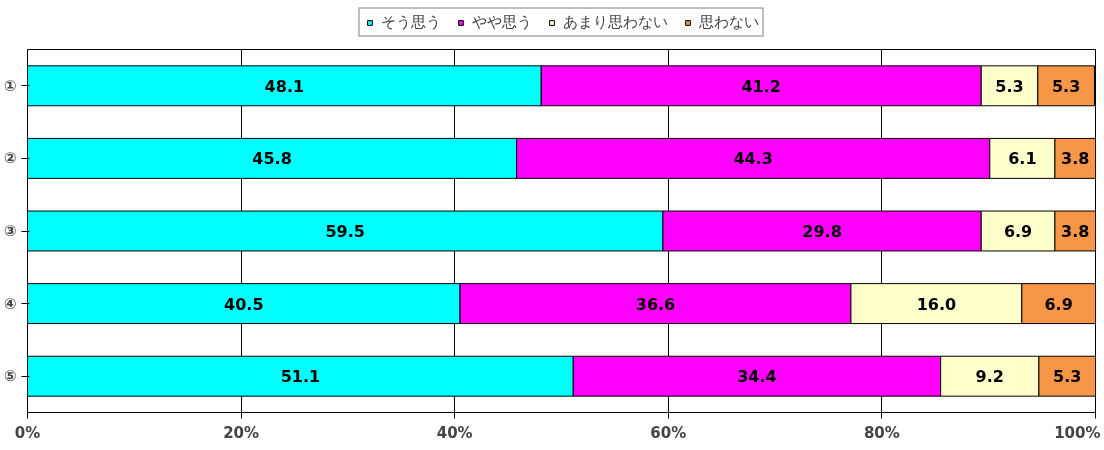 The width and height of the screenshot is (1104, 450). What do you see at coordinates (10, 303) in the screenshot?
I see `y-tick-label: ④` at bounding box center [10, 303].